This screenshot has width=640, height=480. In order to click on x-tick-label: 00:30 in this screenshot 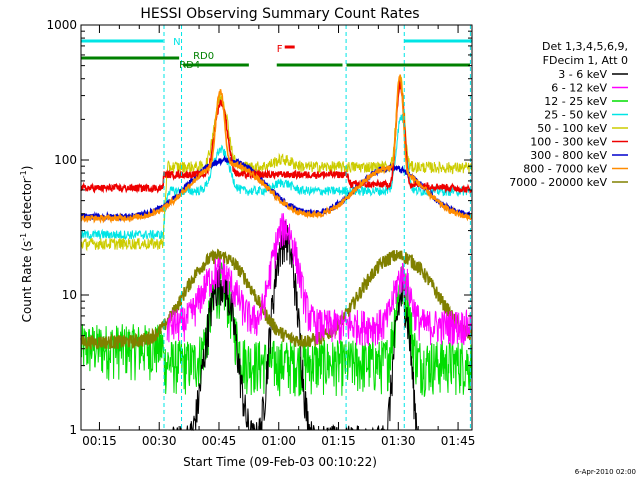, I will do `click(159, 441)`.